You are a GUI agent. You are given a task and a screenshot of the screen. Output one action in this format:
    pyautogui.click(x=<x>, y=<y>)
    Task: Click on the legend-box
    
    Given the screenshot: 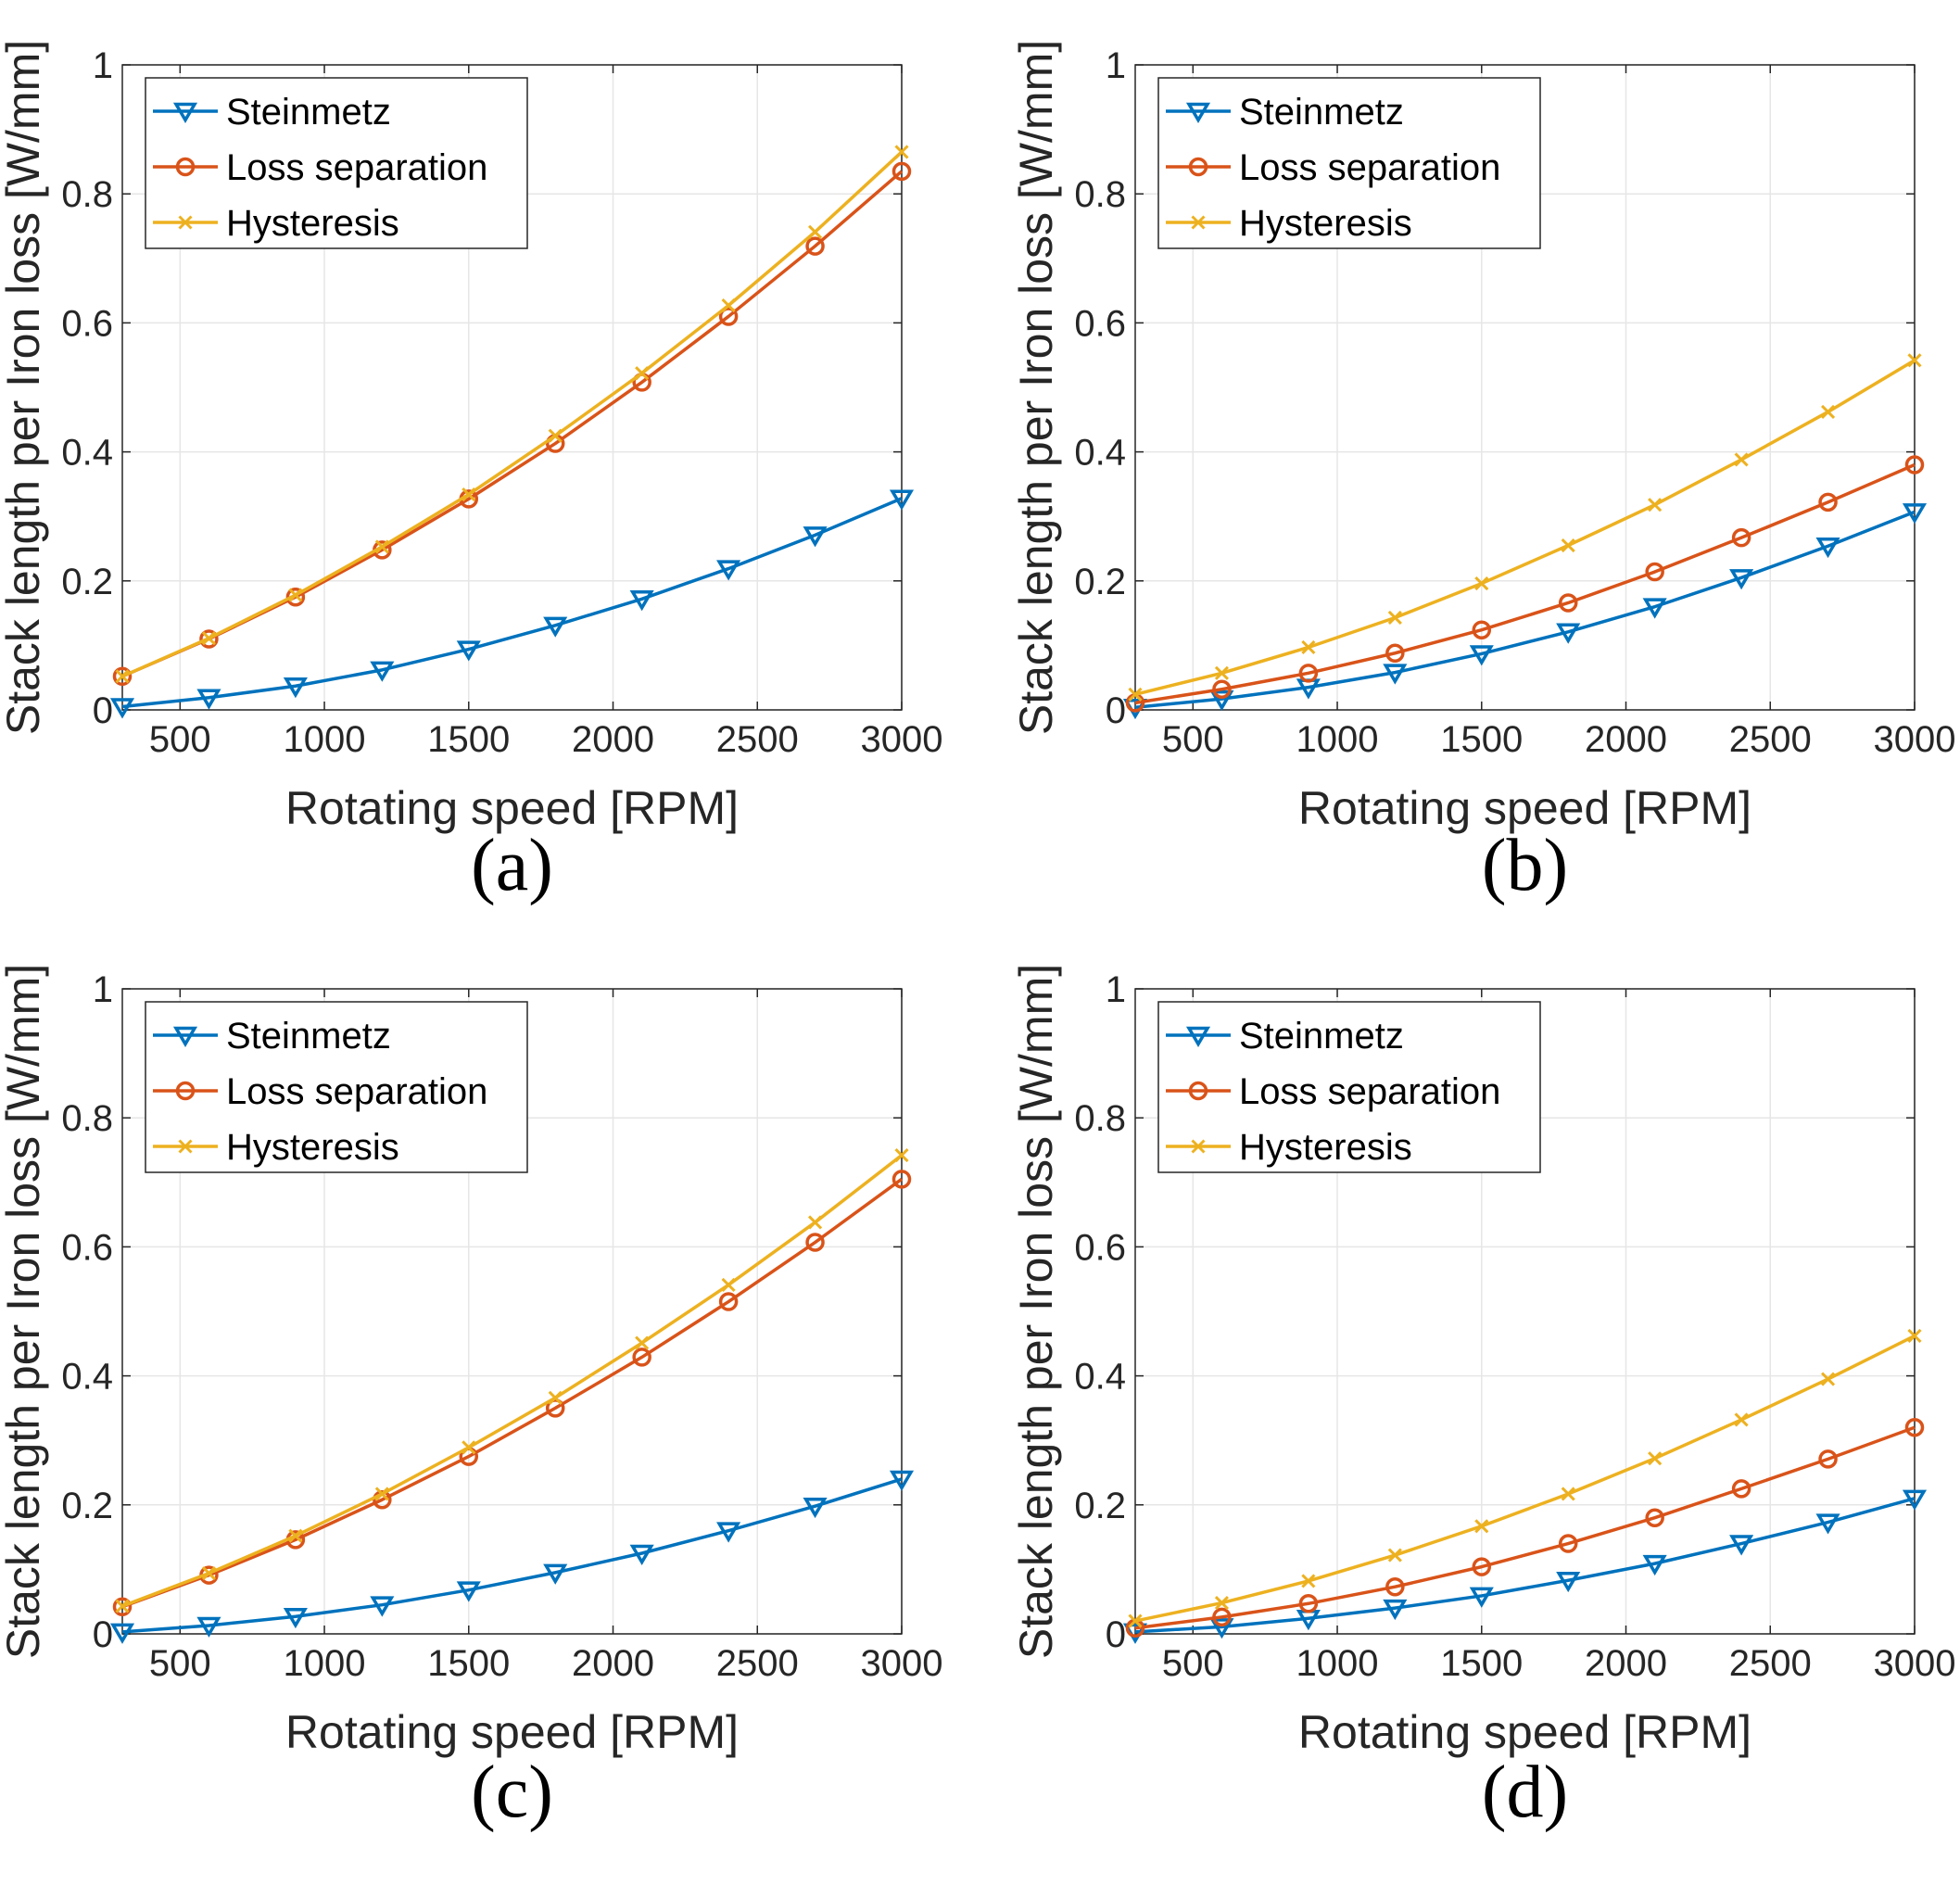 What is the action you would take?
    pyautogui.click(x=336, y=163)
    